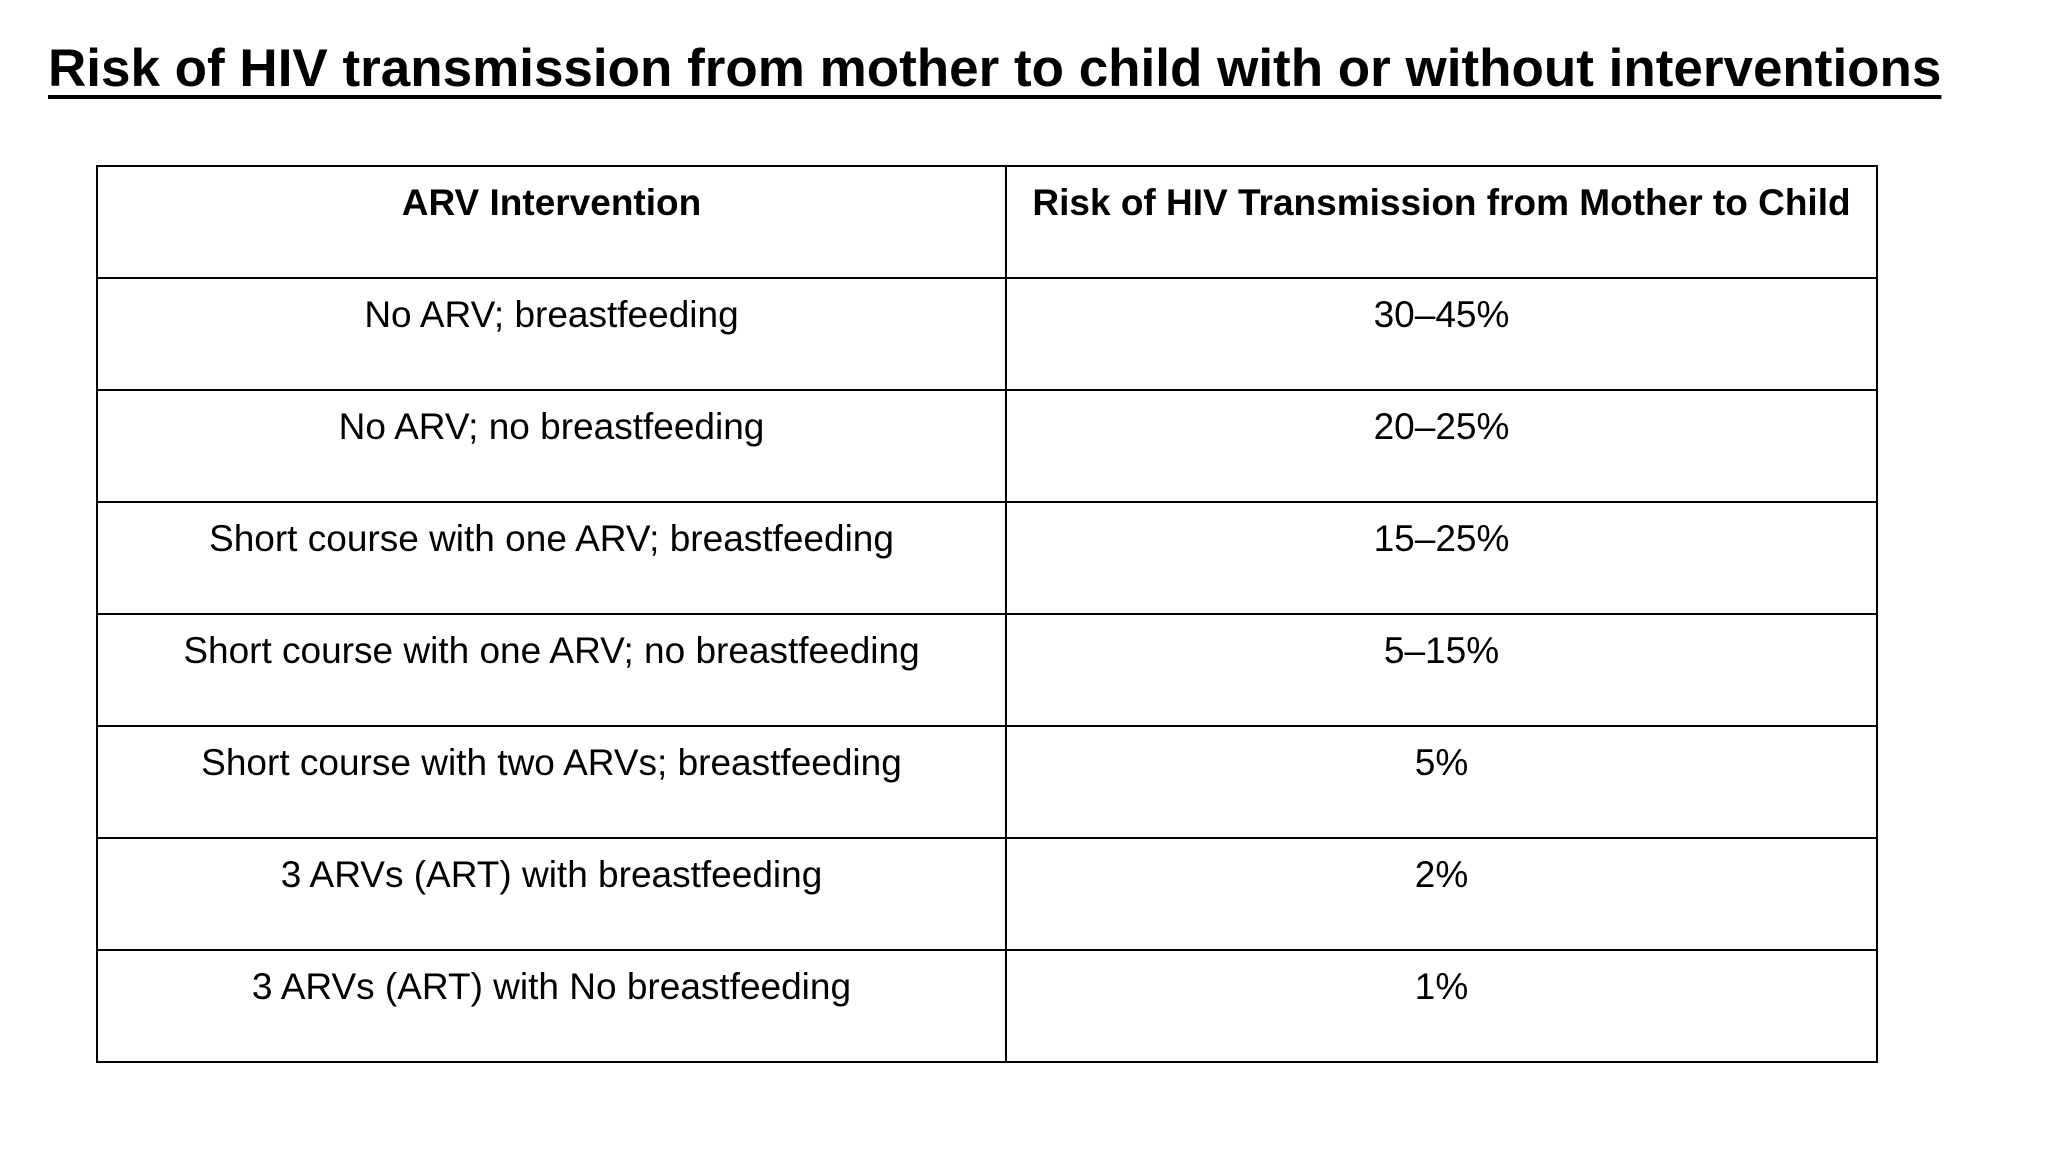 This screenshot has height=1152, width=2048. Describe the element at coordinates (551, 222) in the screenshot. I see `header-arv-intervention: ARV Intervention` at that location.